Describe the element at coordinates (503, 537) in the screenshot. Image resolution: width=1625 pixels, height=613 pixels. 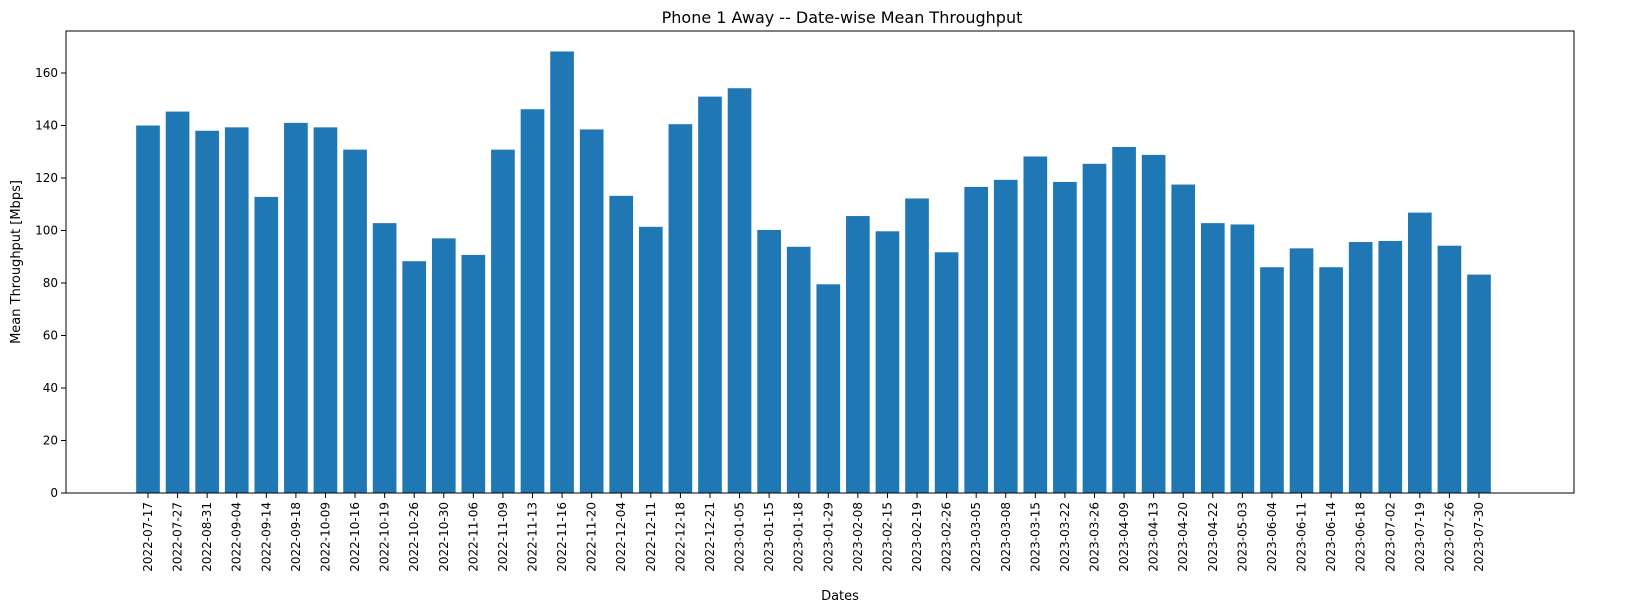
I see `x-tick-label: 2022-11-09` at that location.